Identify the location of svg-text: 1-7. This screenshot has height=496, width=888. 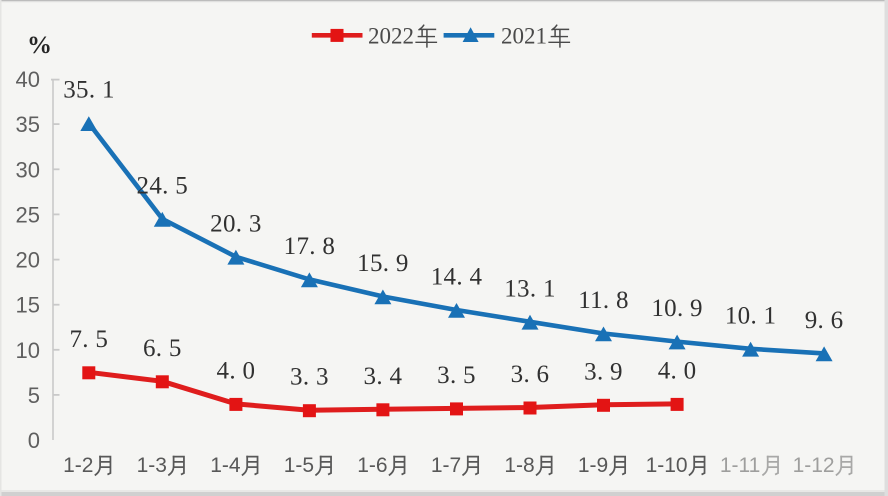
(446, 465).